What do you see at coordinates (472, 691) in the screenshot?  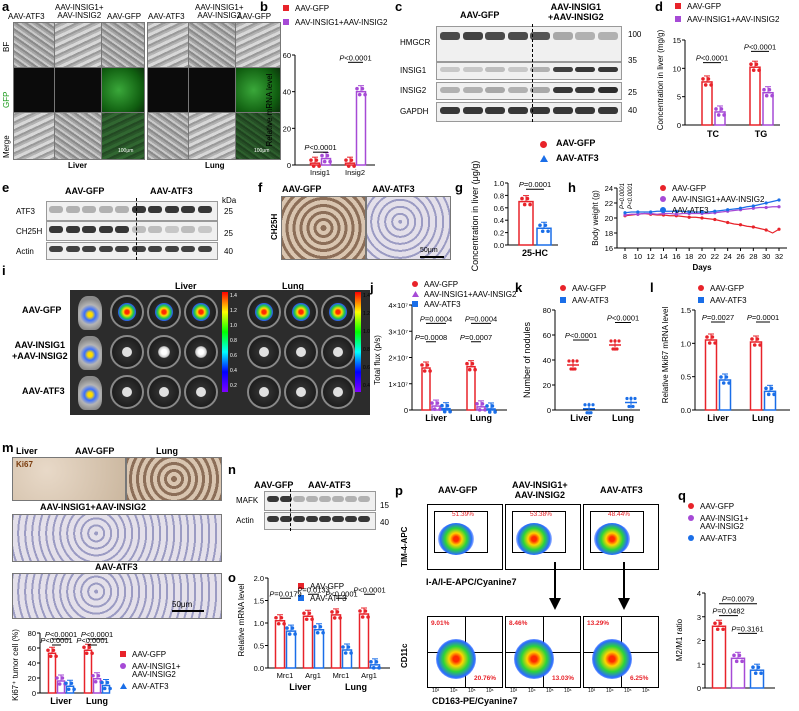 I see `flow-bot-xtick-0-2: 10⁵` at bounding box center [472, 691].